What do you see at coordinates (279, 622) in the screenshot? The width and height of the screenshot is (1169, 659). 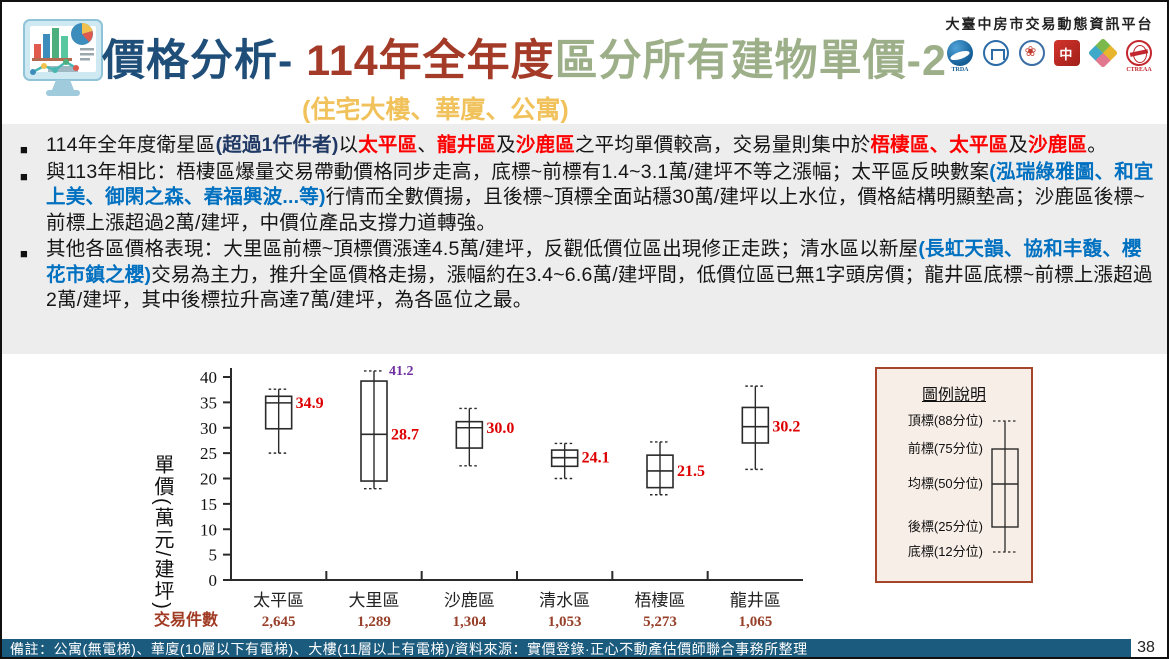 I see `svg-text: 2,645` at bounding box center [279, 622].